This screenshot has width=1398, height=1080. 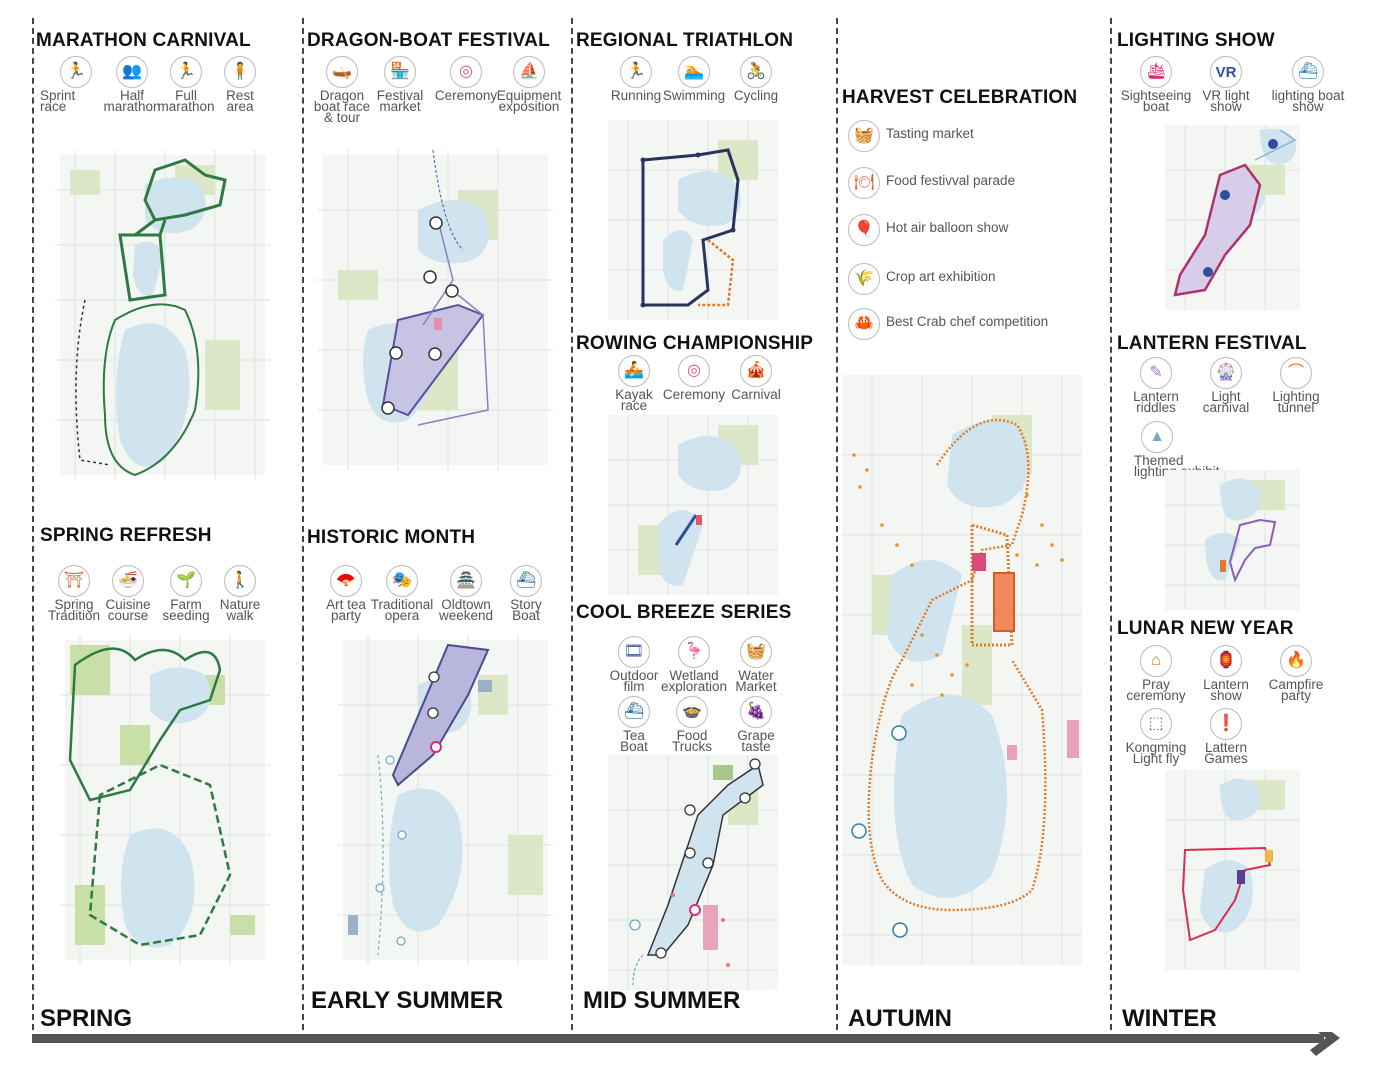 I want to click on activity-item: 🏃 Running, so click(x=636, y=79).